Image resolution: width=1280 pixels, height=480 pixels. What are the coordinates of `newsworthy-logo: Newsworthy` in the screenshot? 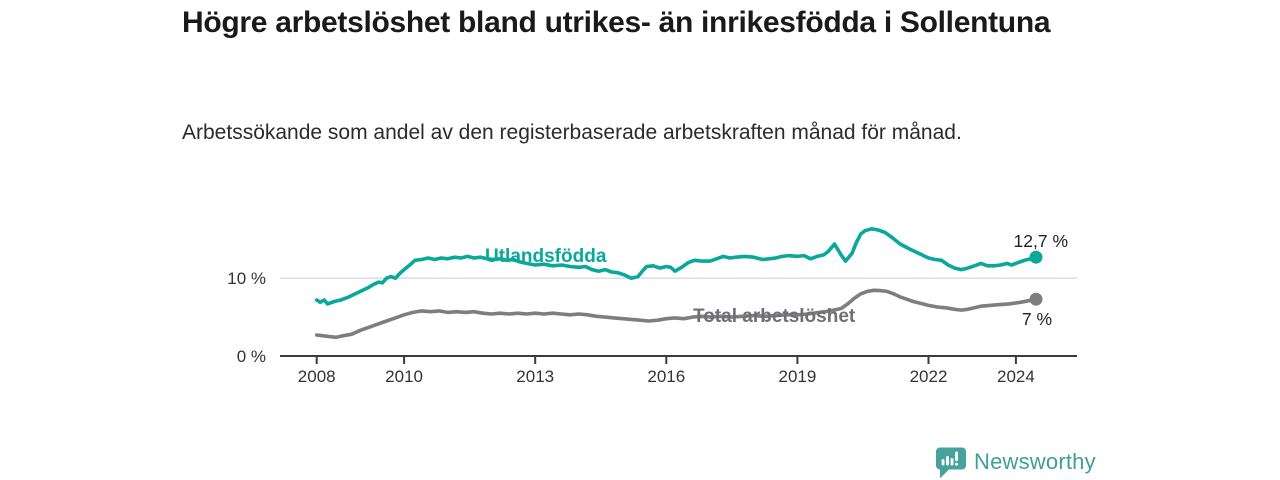 It's located at (1016, 462).